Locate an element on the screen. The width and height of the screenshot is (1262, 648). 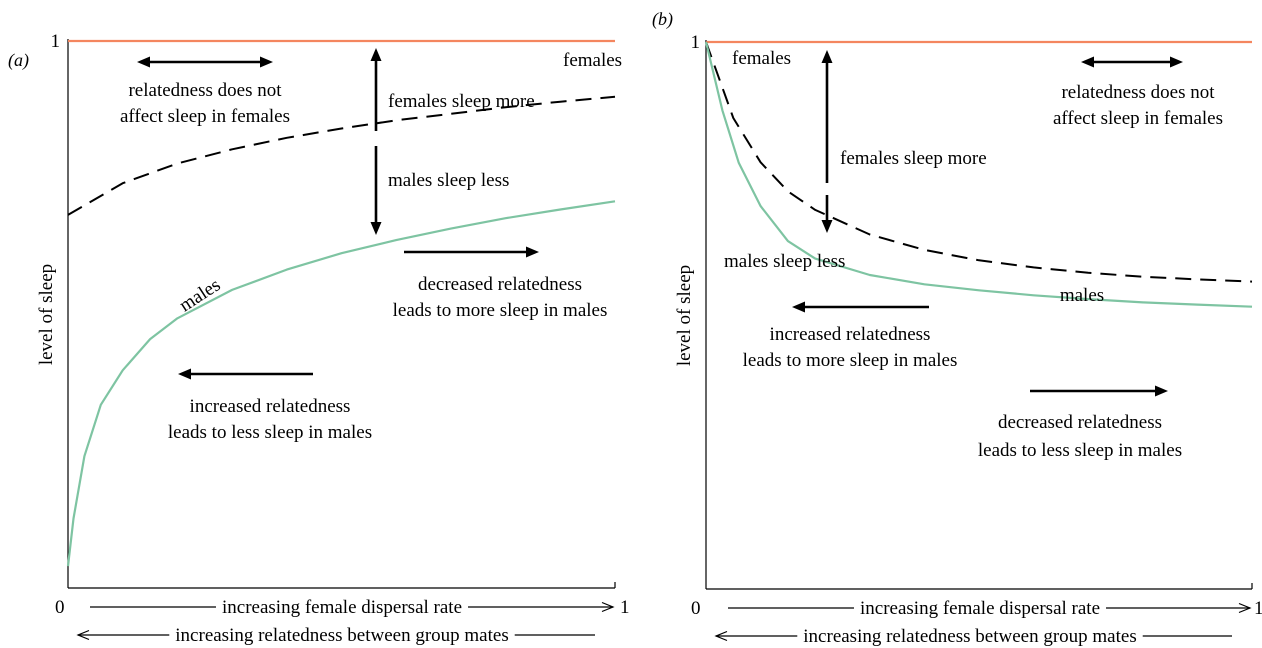
annotation-inc2: leads to more sleep in males is located at coordinates (850, 360).